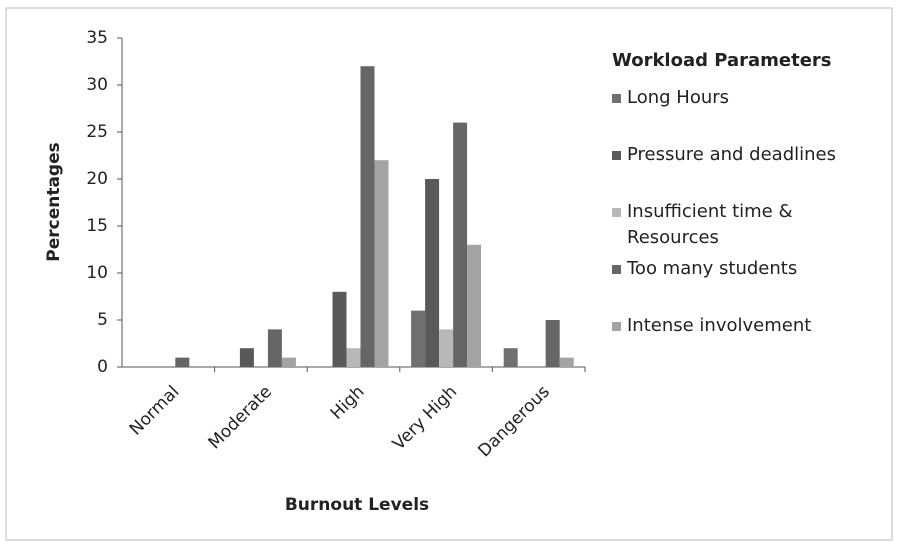 This screenshot has height=548, width=899. Describe the element at coordinates (348, 403) in the screenshot. I see `x-tick-label: High` at that location.